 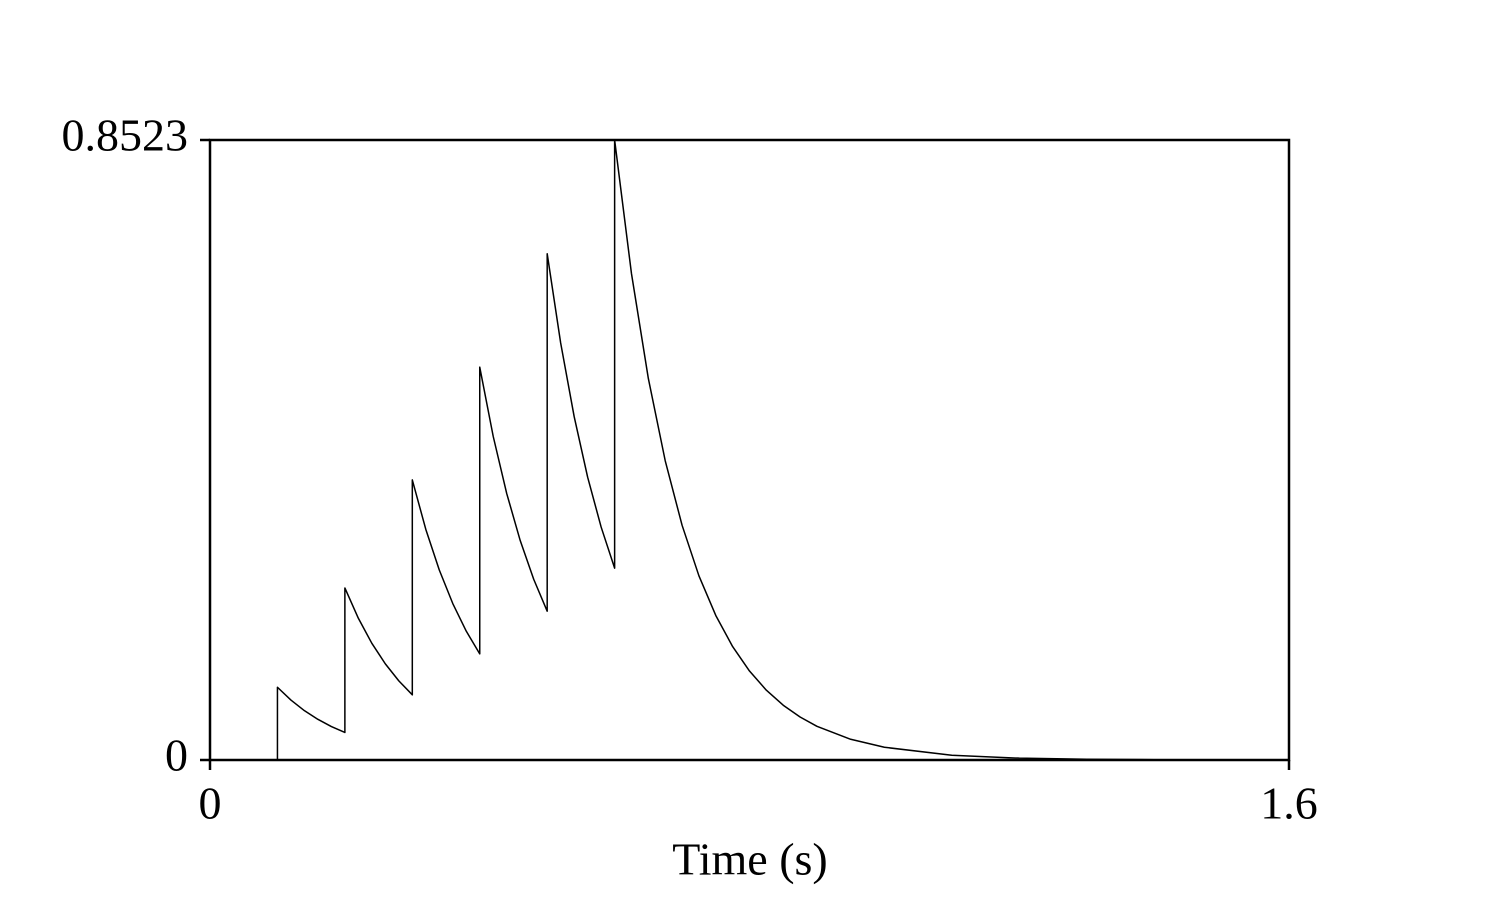 I want to click on x-tick-label: 1.6, so click(x=1289, y=803).